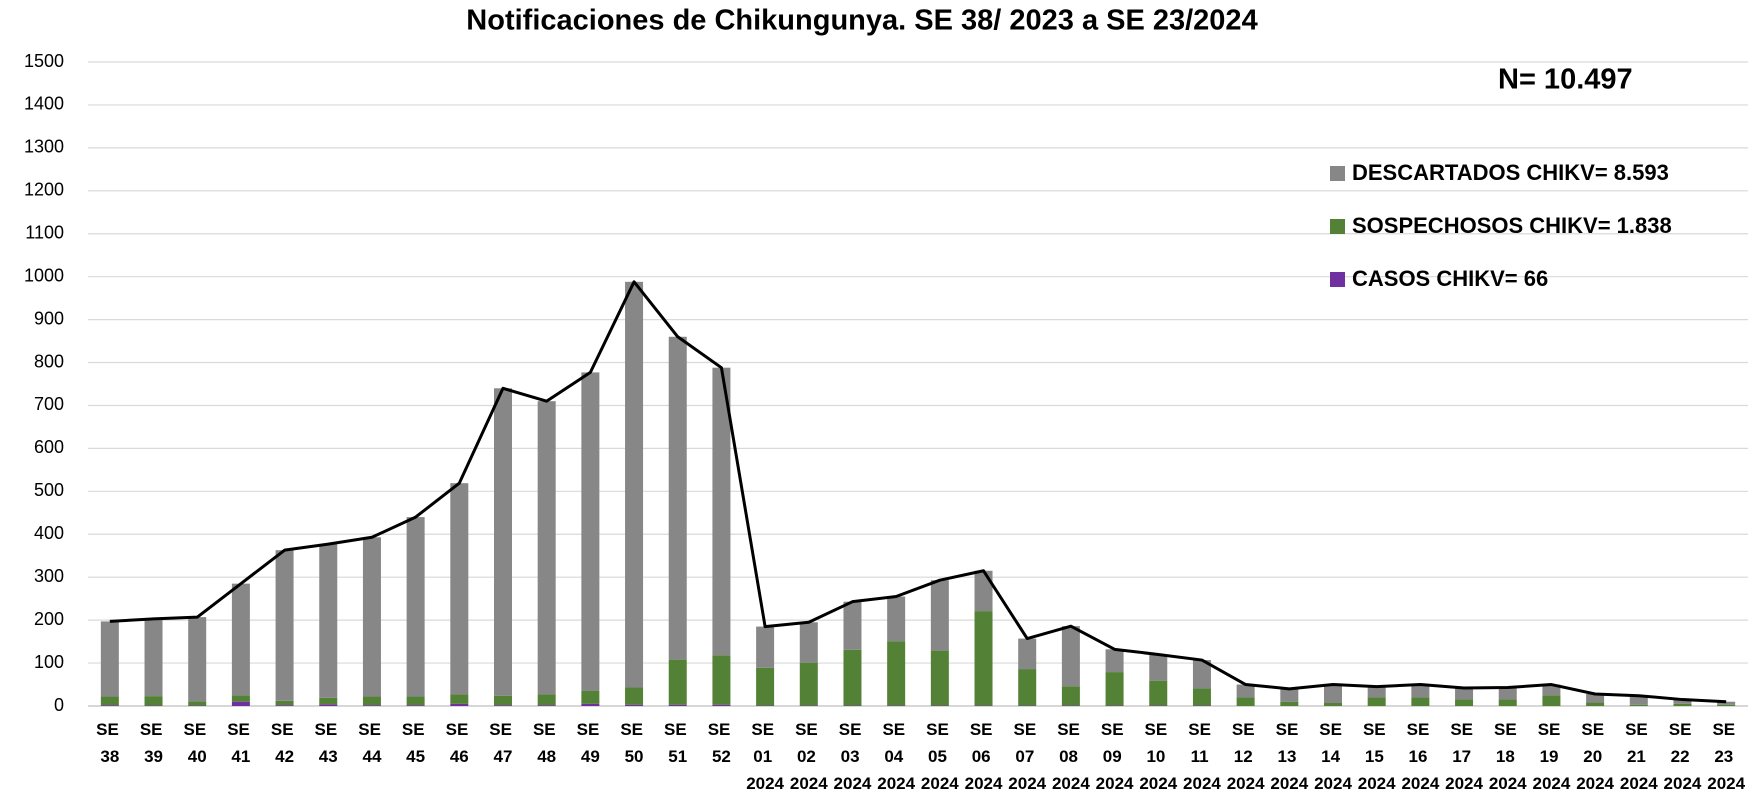 The height and width of the screenshot is (796, 1762). Describe the element at coordinates (1639, 756) in the screenshot. I see `x-tick-label: SE 21 2024` at that location.